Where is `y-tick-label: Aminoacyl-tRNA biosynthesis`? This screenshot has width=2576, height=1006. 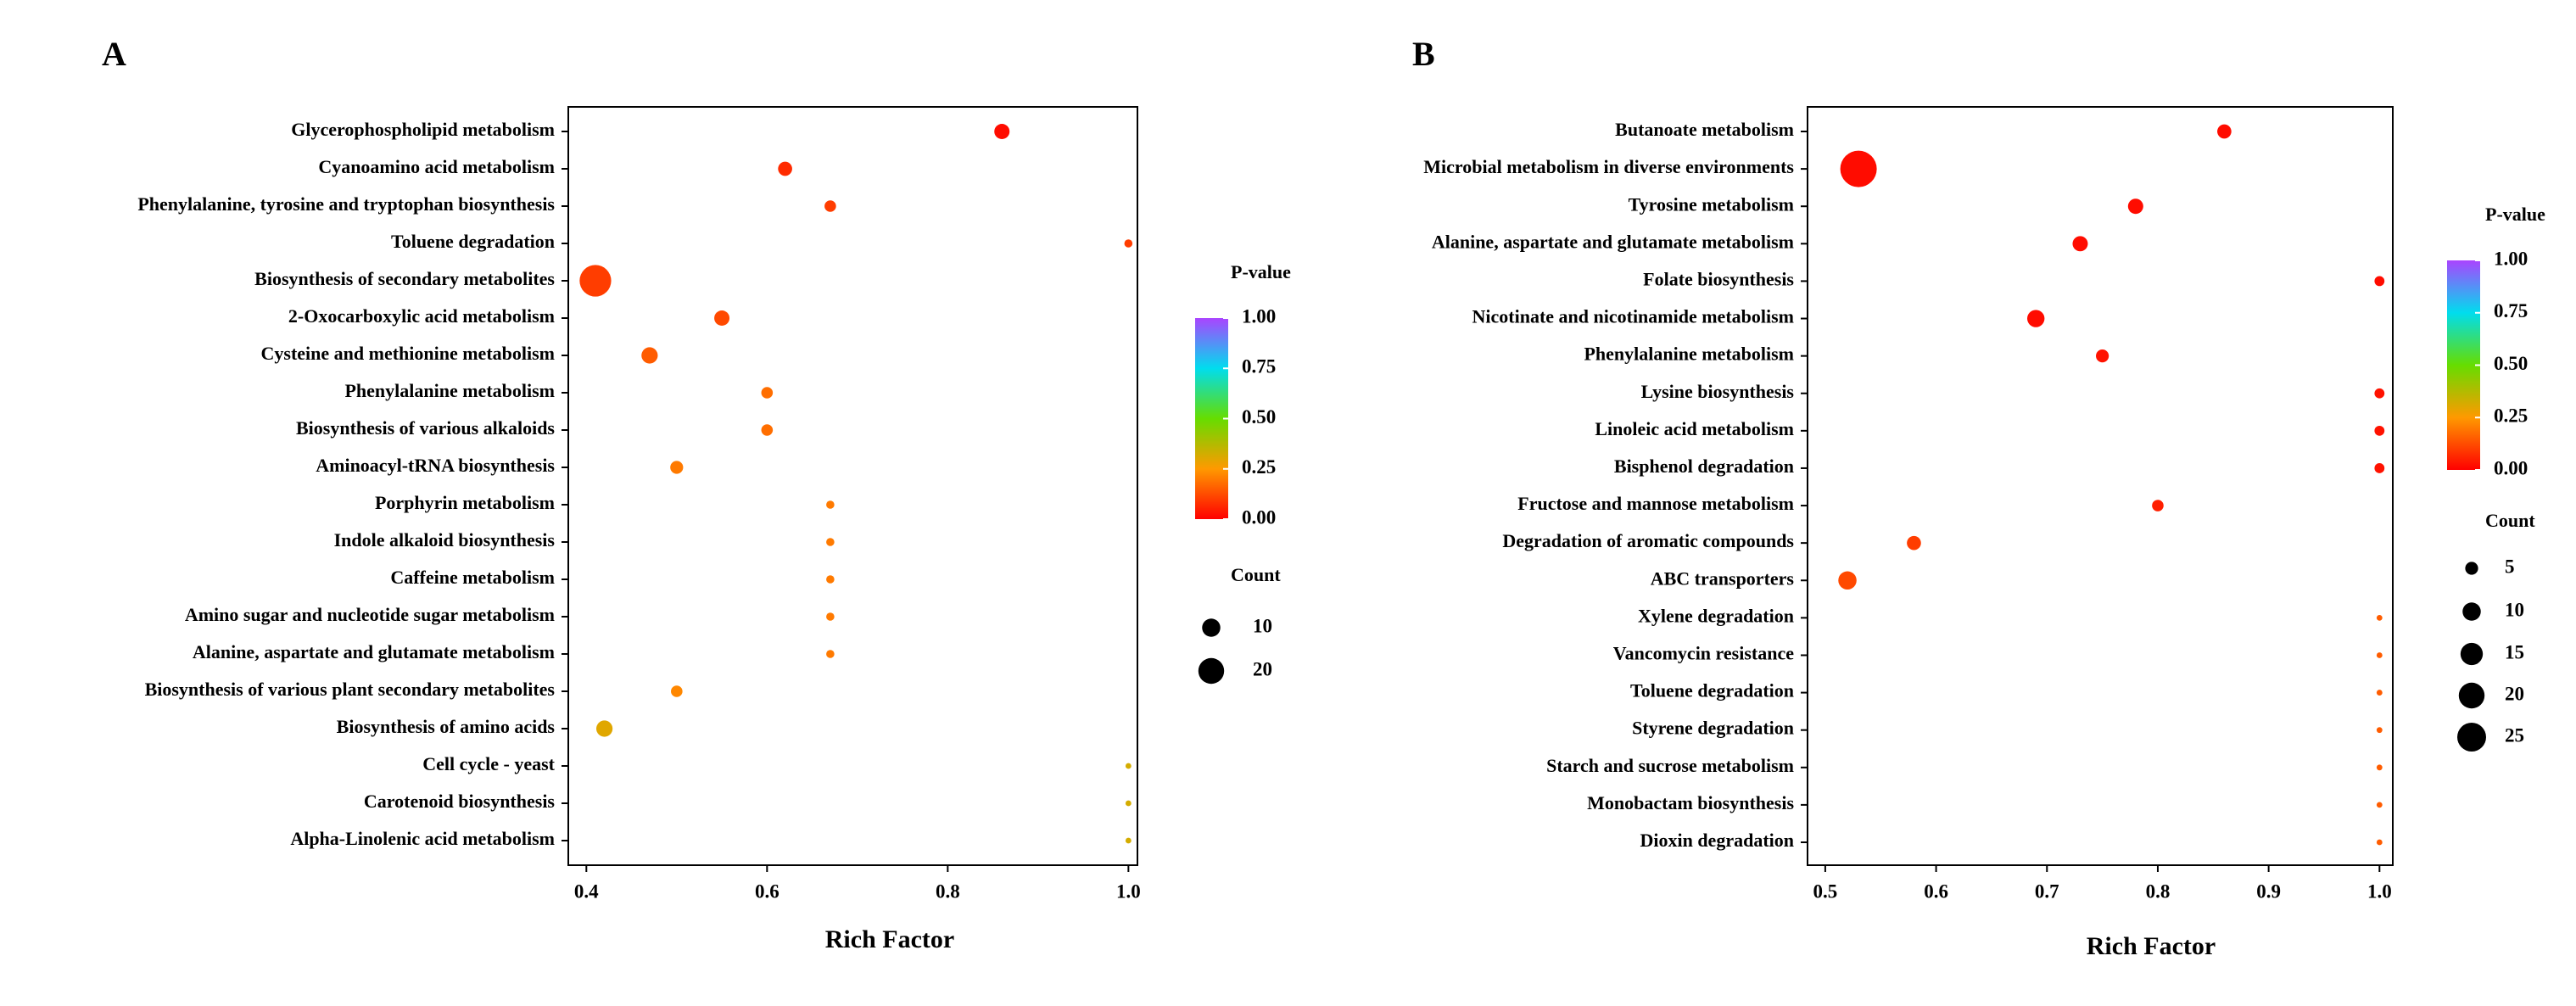
y-tick-label: Aminoacyl-tRNA biosynthesis is located at coordinates (435, 466).